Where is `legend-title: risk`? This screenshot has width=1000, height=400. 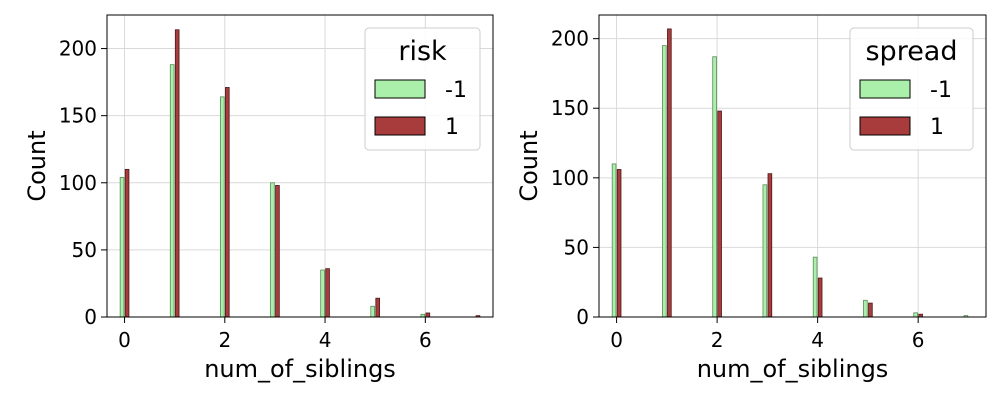
legend-title: risk is located at coordinates (422, 51).